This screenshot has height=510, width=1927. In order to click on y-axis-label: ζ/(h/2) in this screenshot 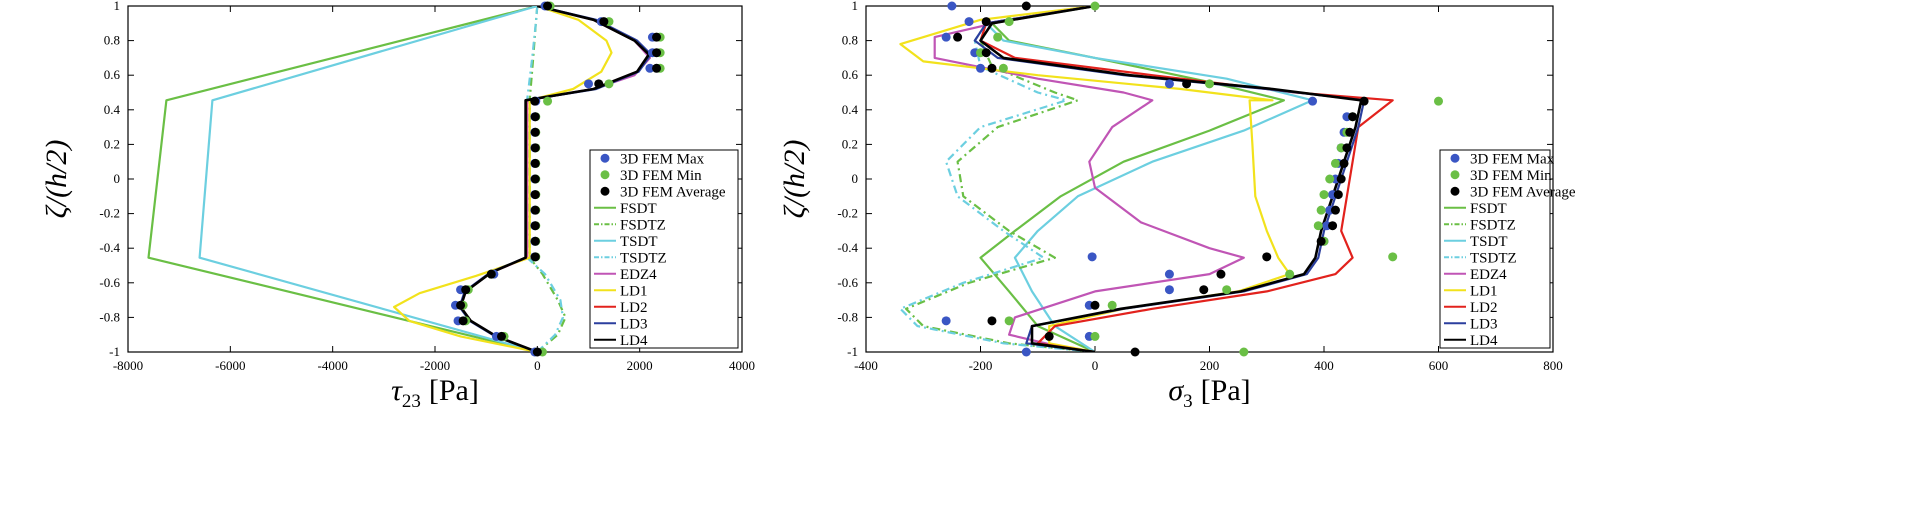, I will do `click(56, 179)`.